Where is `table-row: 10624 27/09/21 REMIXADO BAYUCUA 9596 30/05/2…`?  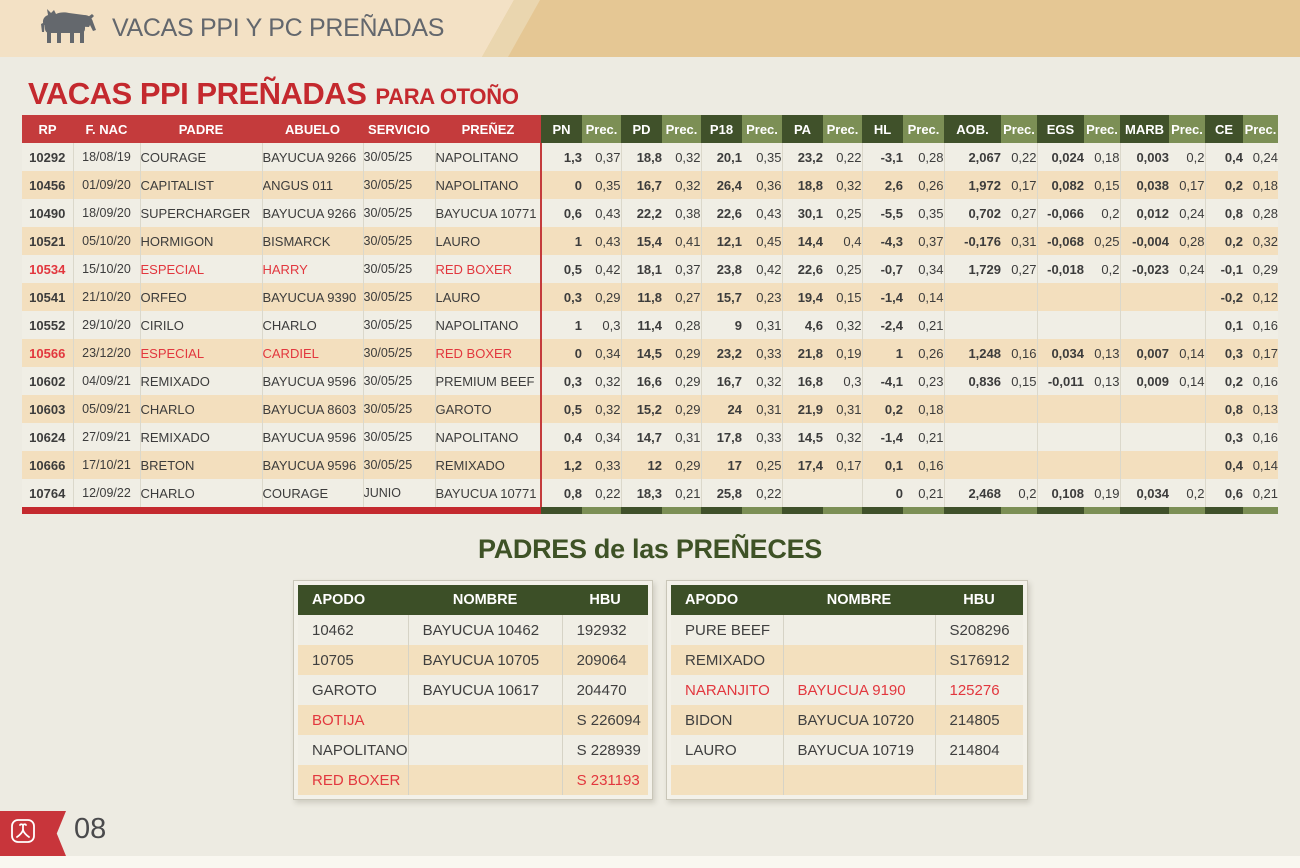 table-row: 10624 27/09/21 REMIXADO BAYUCUA 9596 30/05/2… is located at coordinates (650, 437).